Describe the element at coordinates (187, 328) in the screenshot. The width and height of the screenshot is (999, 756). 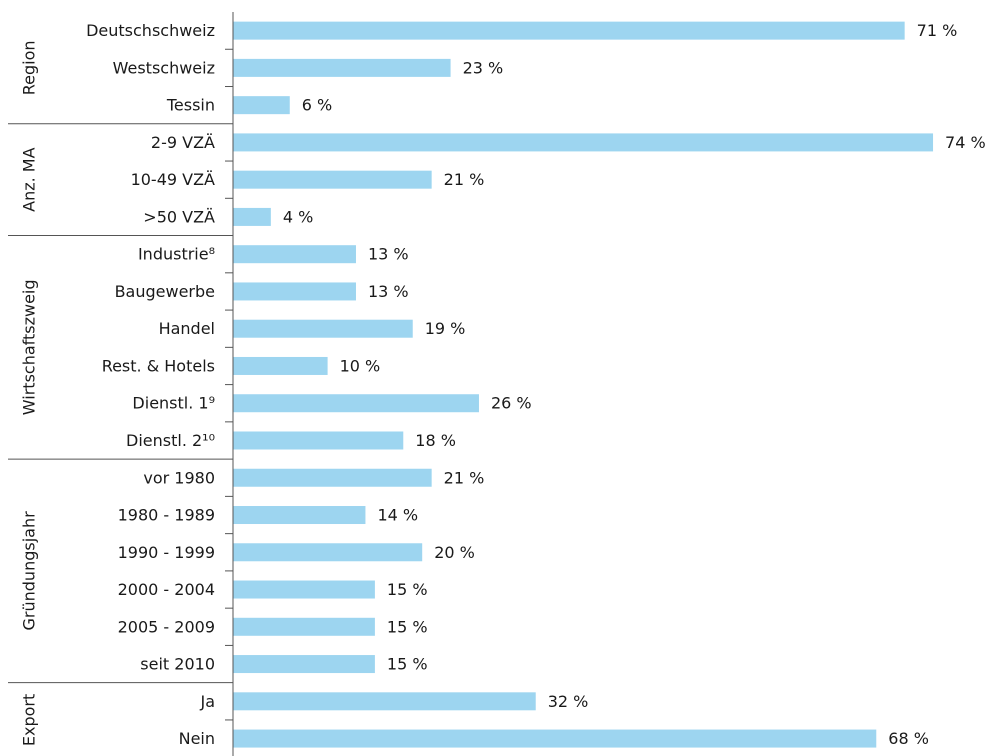
I see `category-label: Handel` at that location.